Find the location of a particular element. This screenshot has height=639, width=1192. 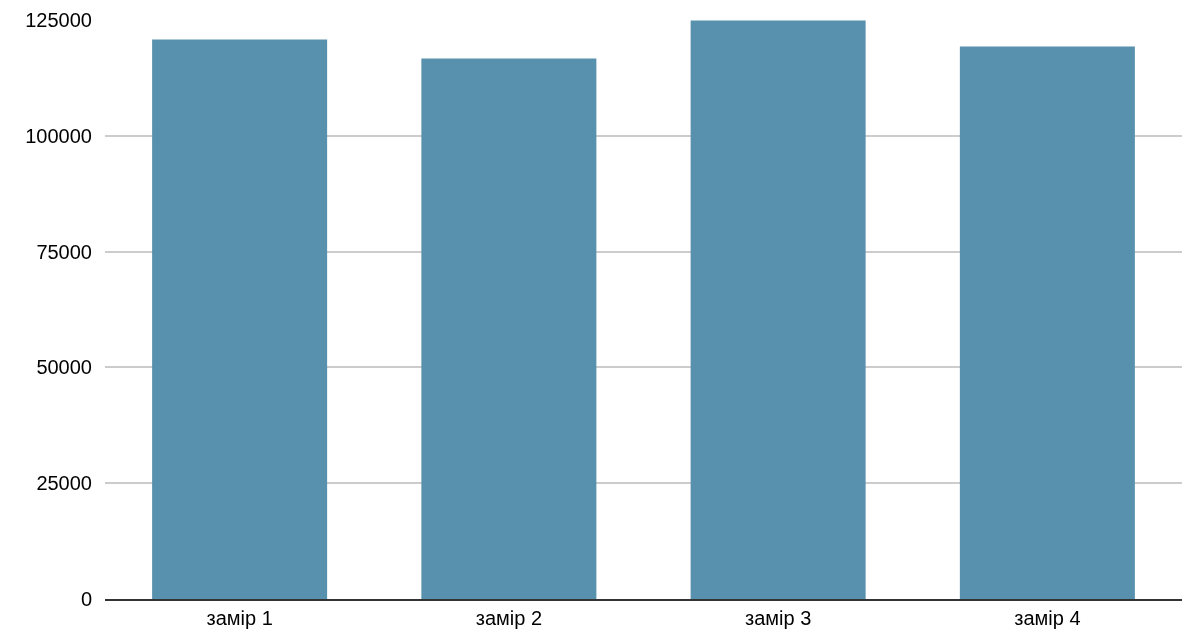

y-tick-label: 75000 is located at coordinates (64, 251).